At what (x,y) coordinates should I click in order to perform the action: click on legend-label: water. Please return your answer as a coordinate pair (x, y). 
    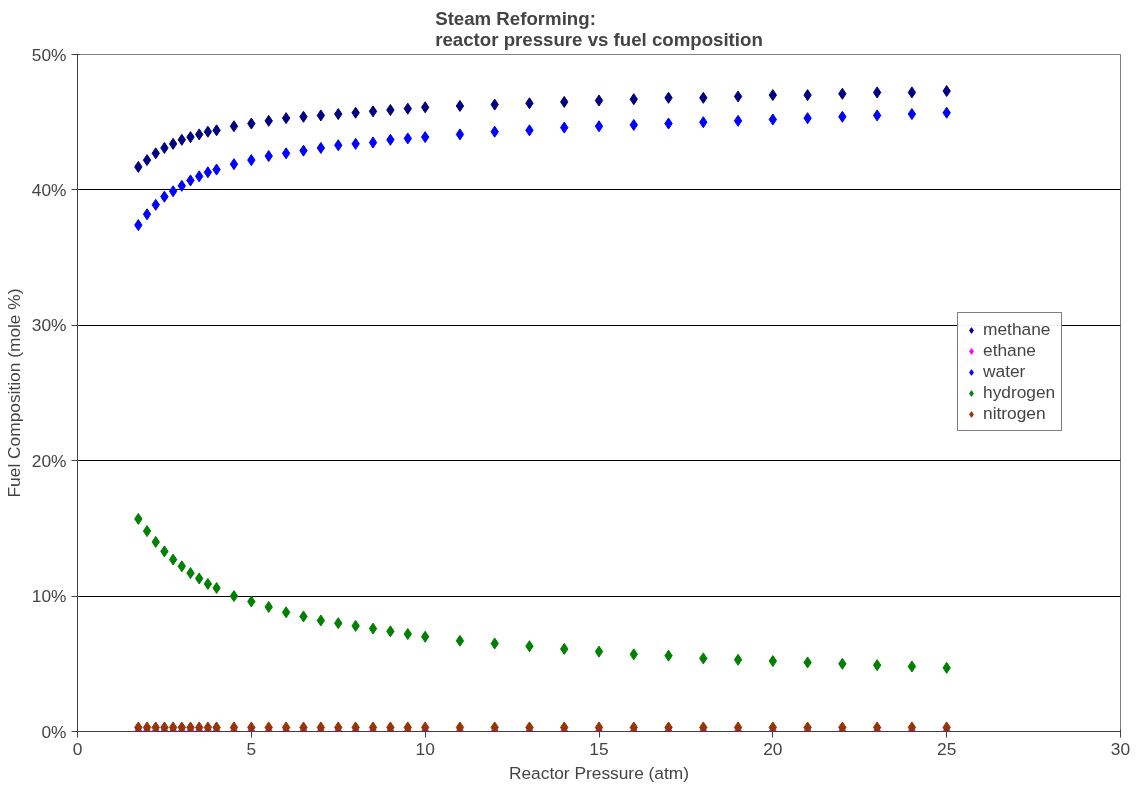
    Looking at the image, I should click on (1004, 371).